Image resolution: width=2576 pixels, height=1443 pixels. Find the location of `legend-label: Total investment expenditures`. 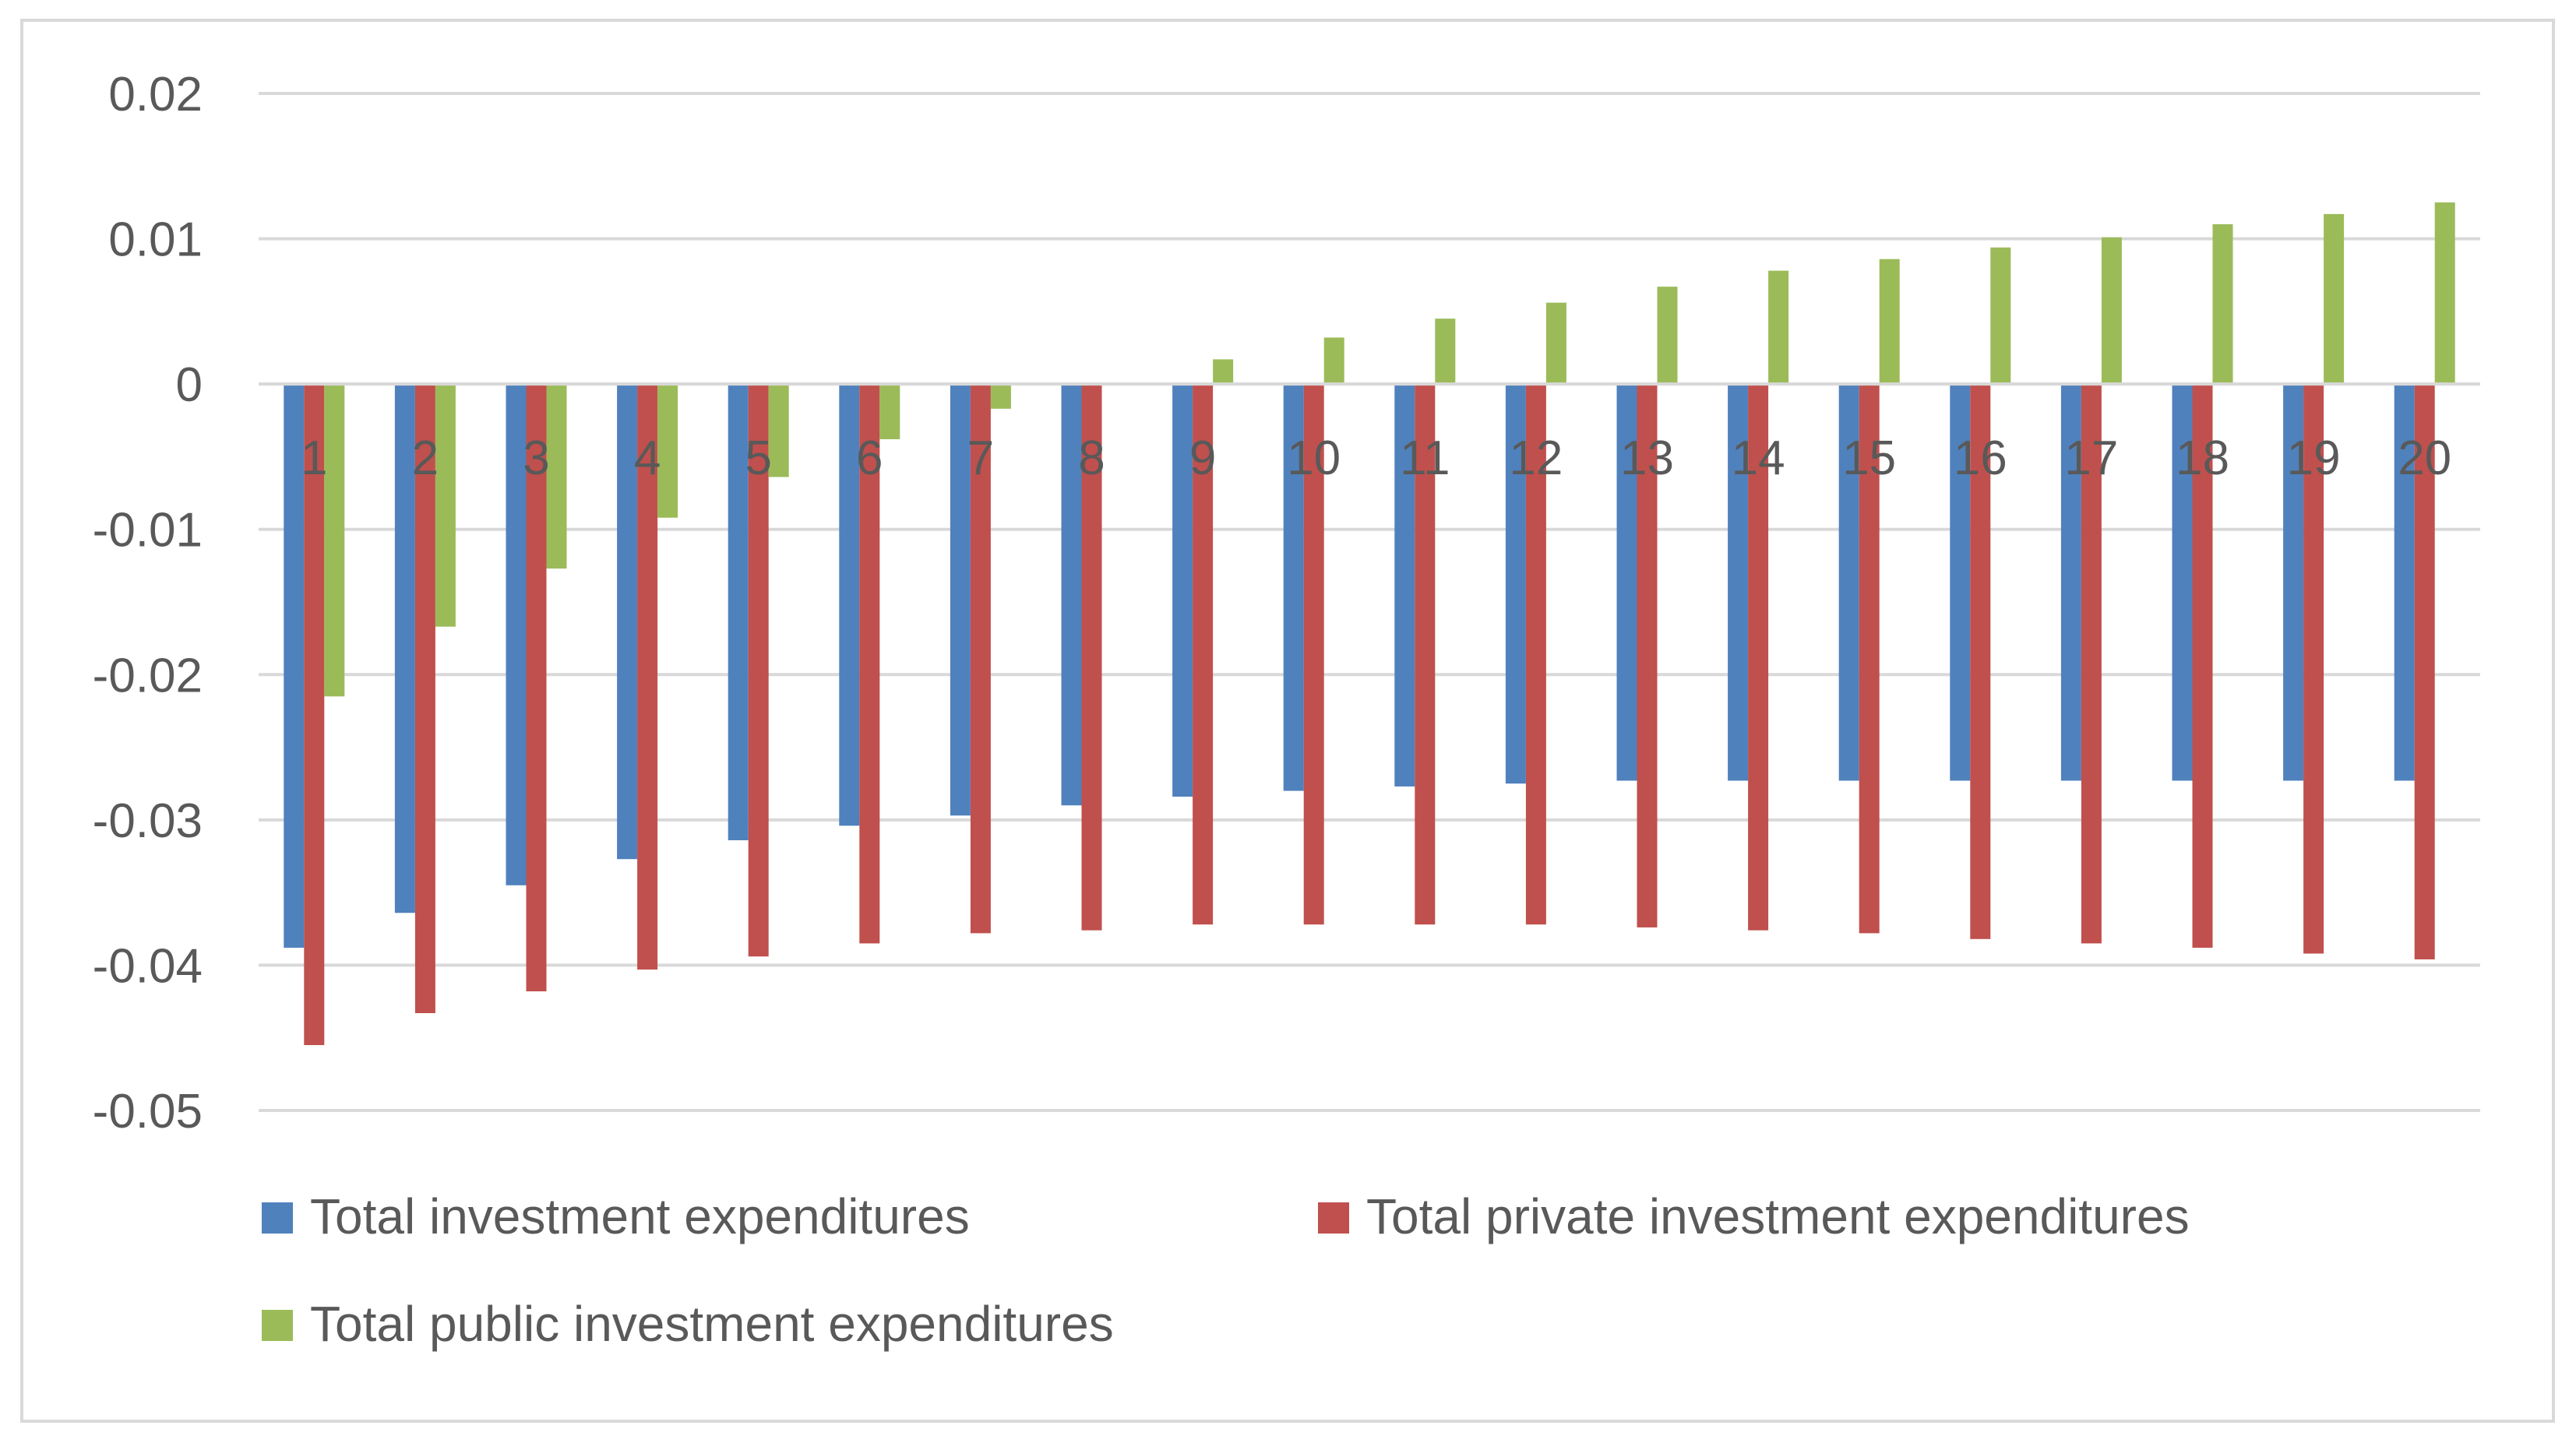

legend-label: Total investment expenditures is located at coordinates (640, 1216).